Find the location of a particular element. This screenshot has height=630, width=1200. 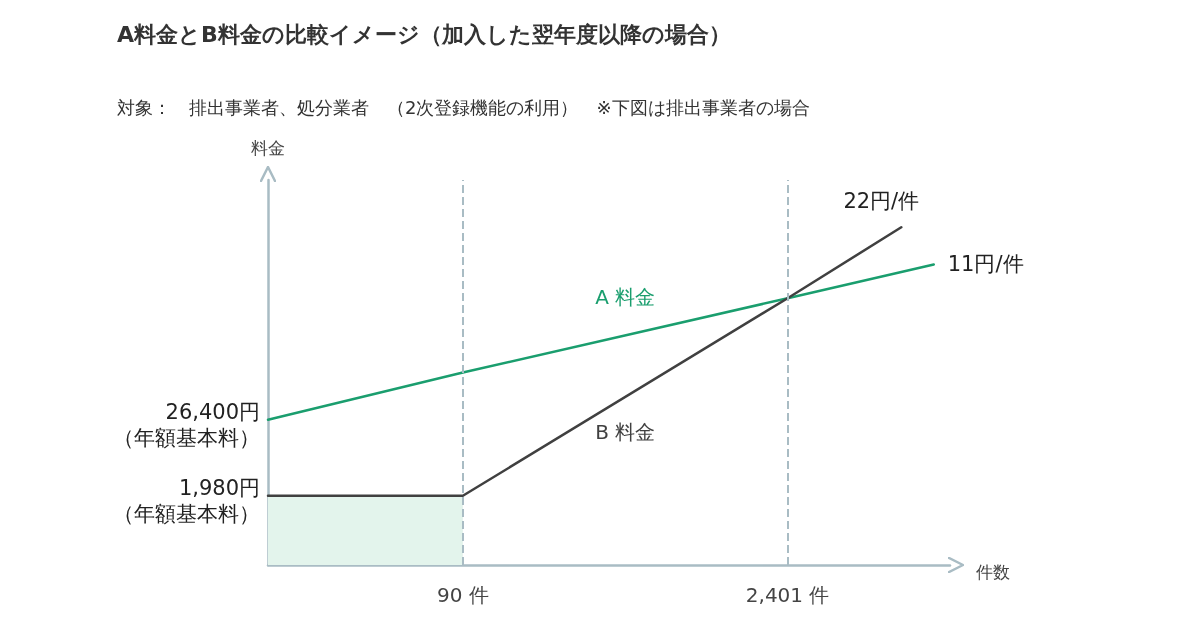

chart-title: A料金とB料金の比較イメージ（加入した翌年度以降の場合） is located at coordinates (424, 34).